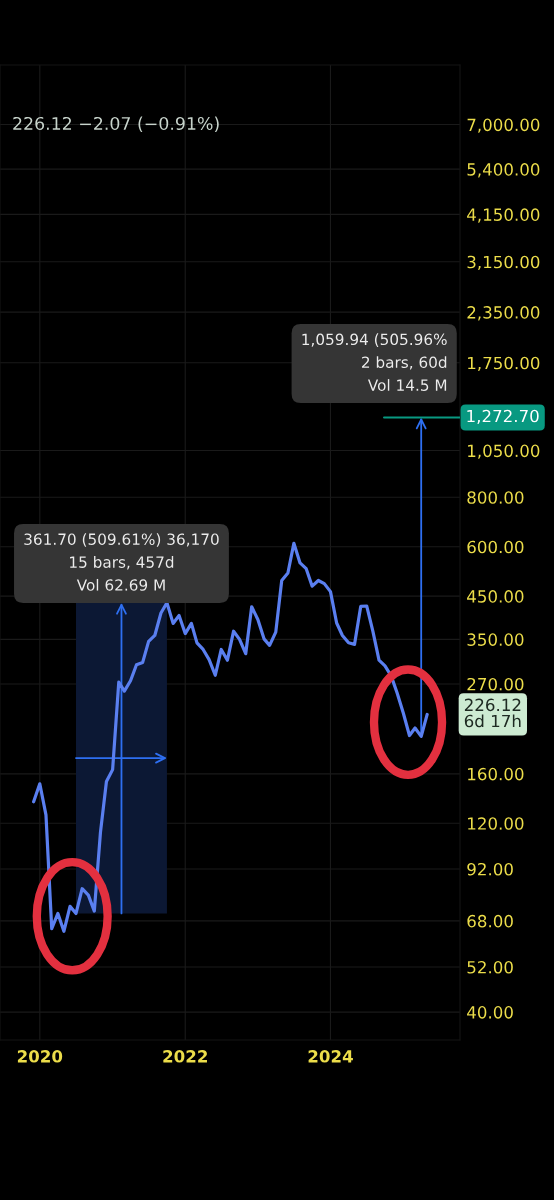 The width and height of the screenshot is (554, 1200). What do you see at coordinates (496, 774) in the screenshot?
I see `y-tick-label: 160.00` at bounding box center [496, 774].